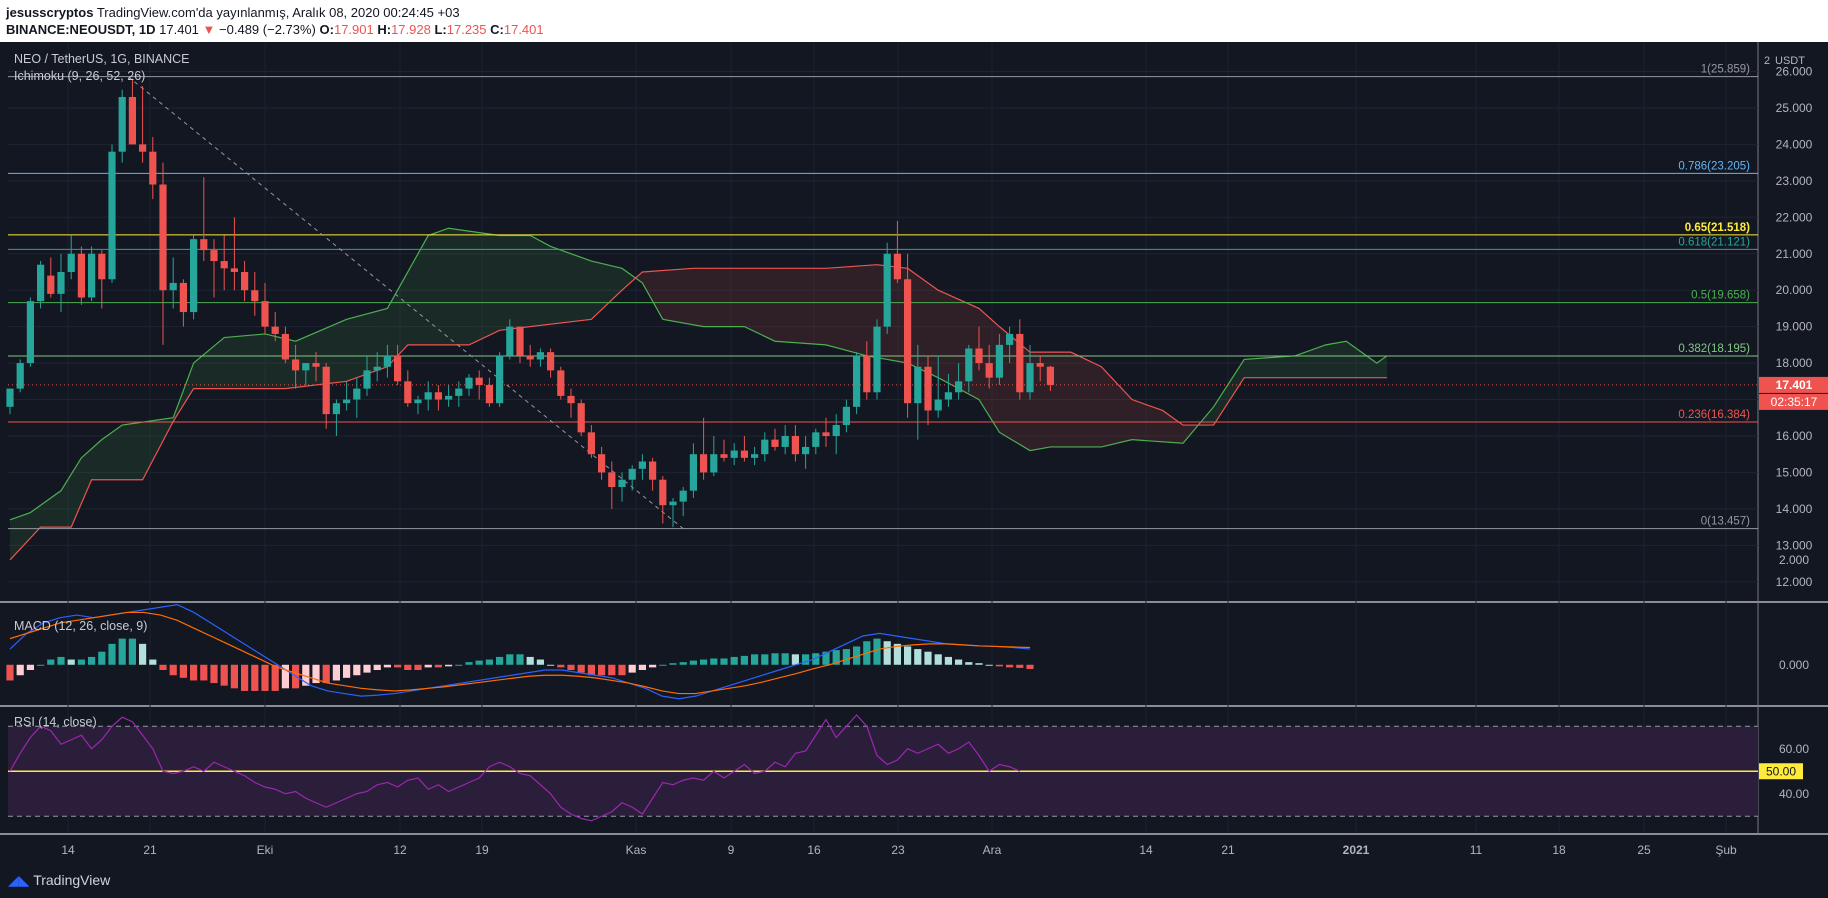 This screenshot has width=1828, height=898. I want to click on fib-label: 1(25.859), so click(1725, 70).